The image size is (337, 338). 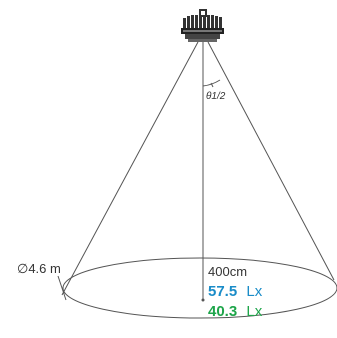 What do you see at coordinates (227, 271) in the screenshot?
I see `distance-label: 400cm` at bounding box center [227, 271].